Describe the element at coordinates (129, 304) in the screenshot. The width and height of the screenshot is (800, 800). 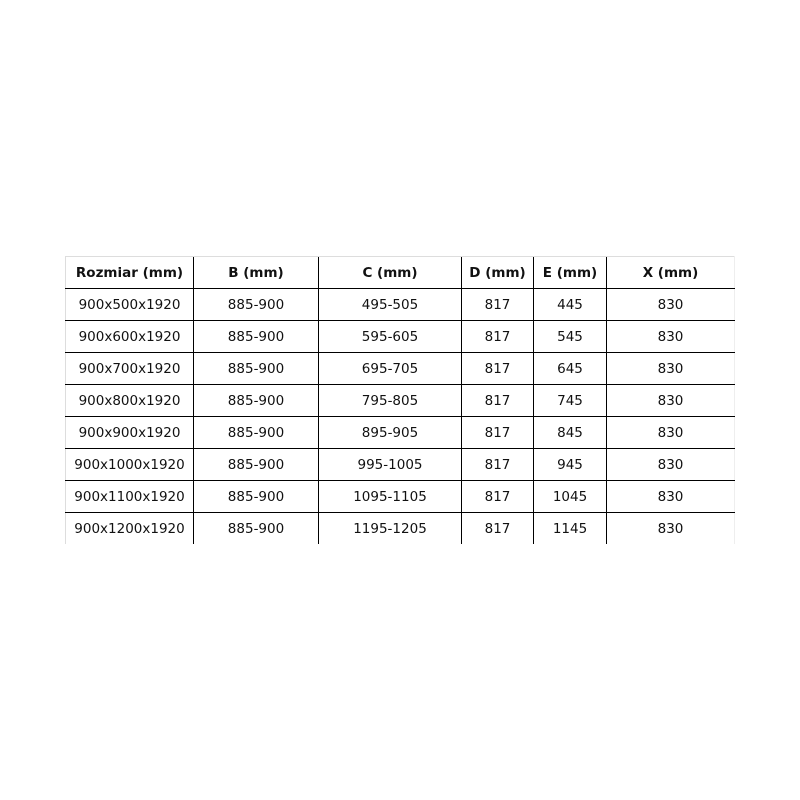
I see `table-cell: 900x500x1920` at that location.